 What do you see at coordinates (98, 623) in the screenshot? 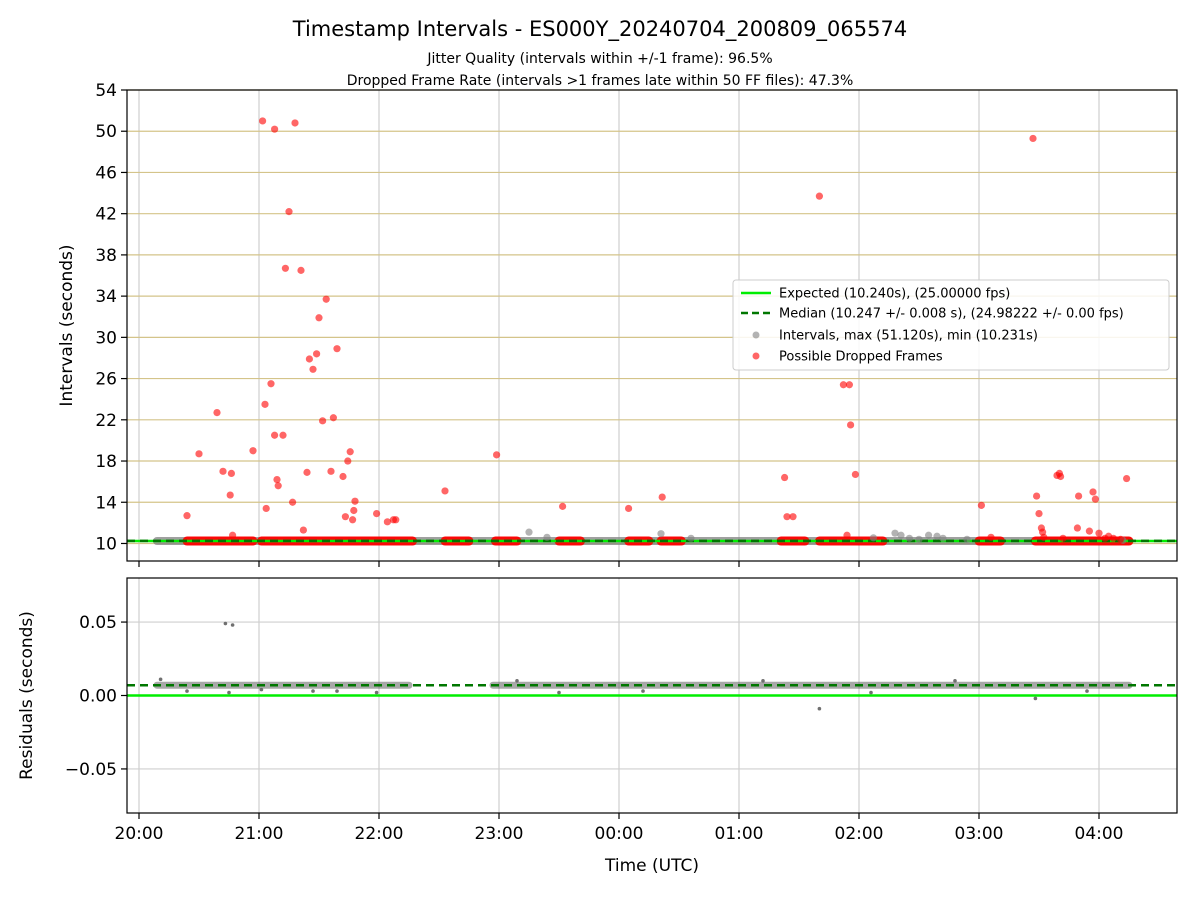
I see `bot-ytick-label-2: 0.05` at bounding box center [98, 623].